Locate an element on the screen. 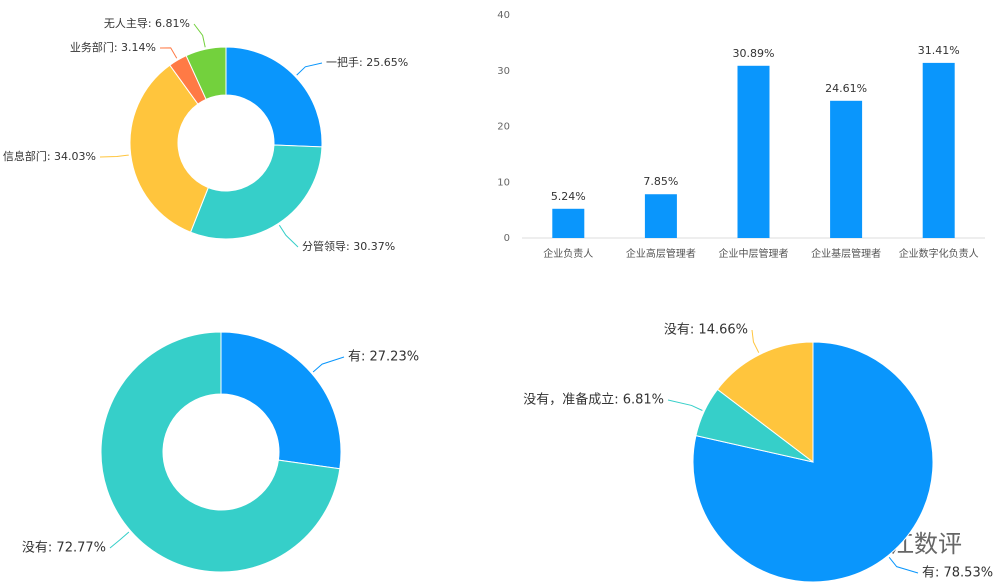 This screenshot has width=1001, height=588. x-tick-label: 企业高层管理者 is located at coordinates (661, 253).